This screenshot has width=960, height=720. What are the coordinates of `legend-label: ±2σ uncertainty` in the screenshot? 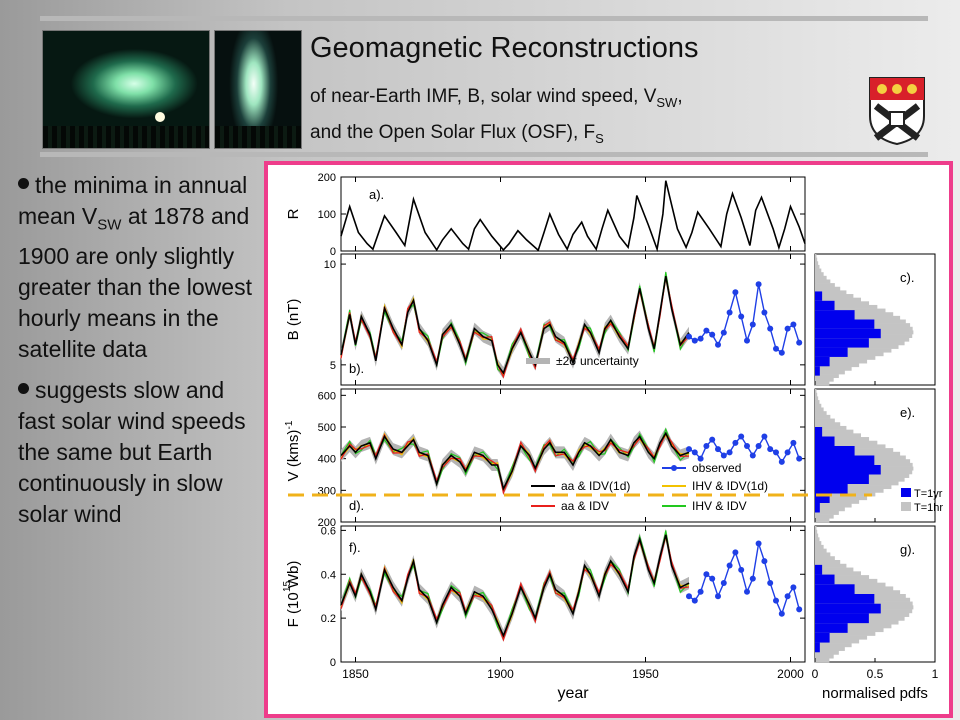 It's located at (597, 361).